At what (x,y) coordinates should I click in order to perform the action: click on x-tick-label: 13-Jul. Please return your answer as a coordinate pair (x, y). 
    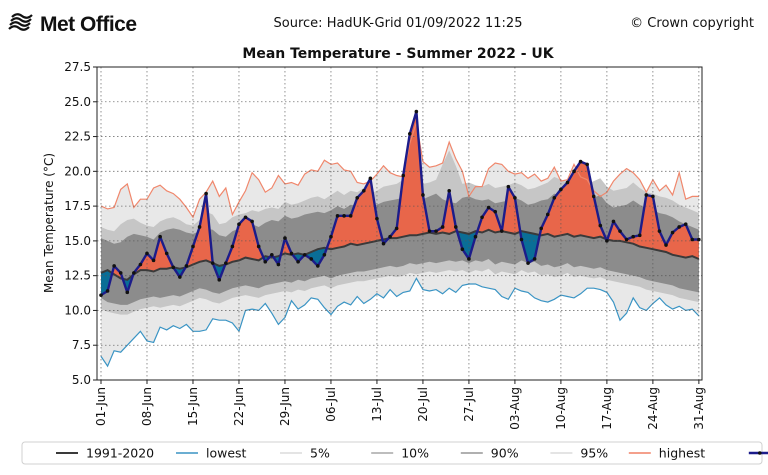
    Looking at the image, I should click on (377, 404).